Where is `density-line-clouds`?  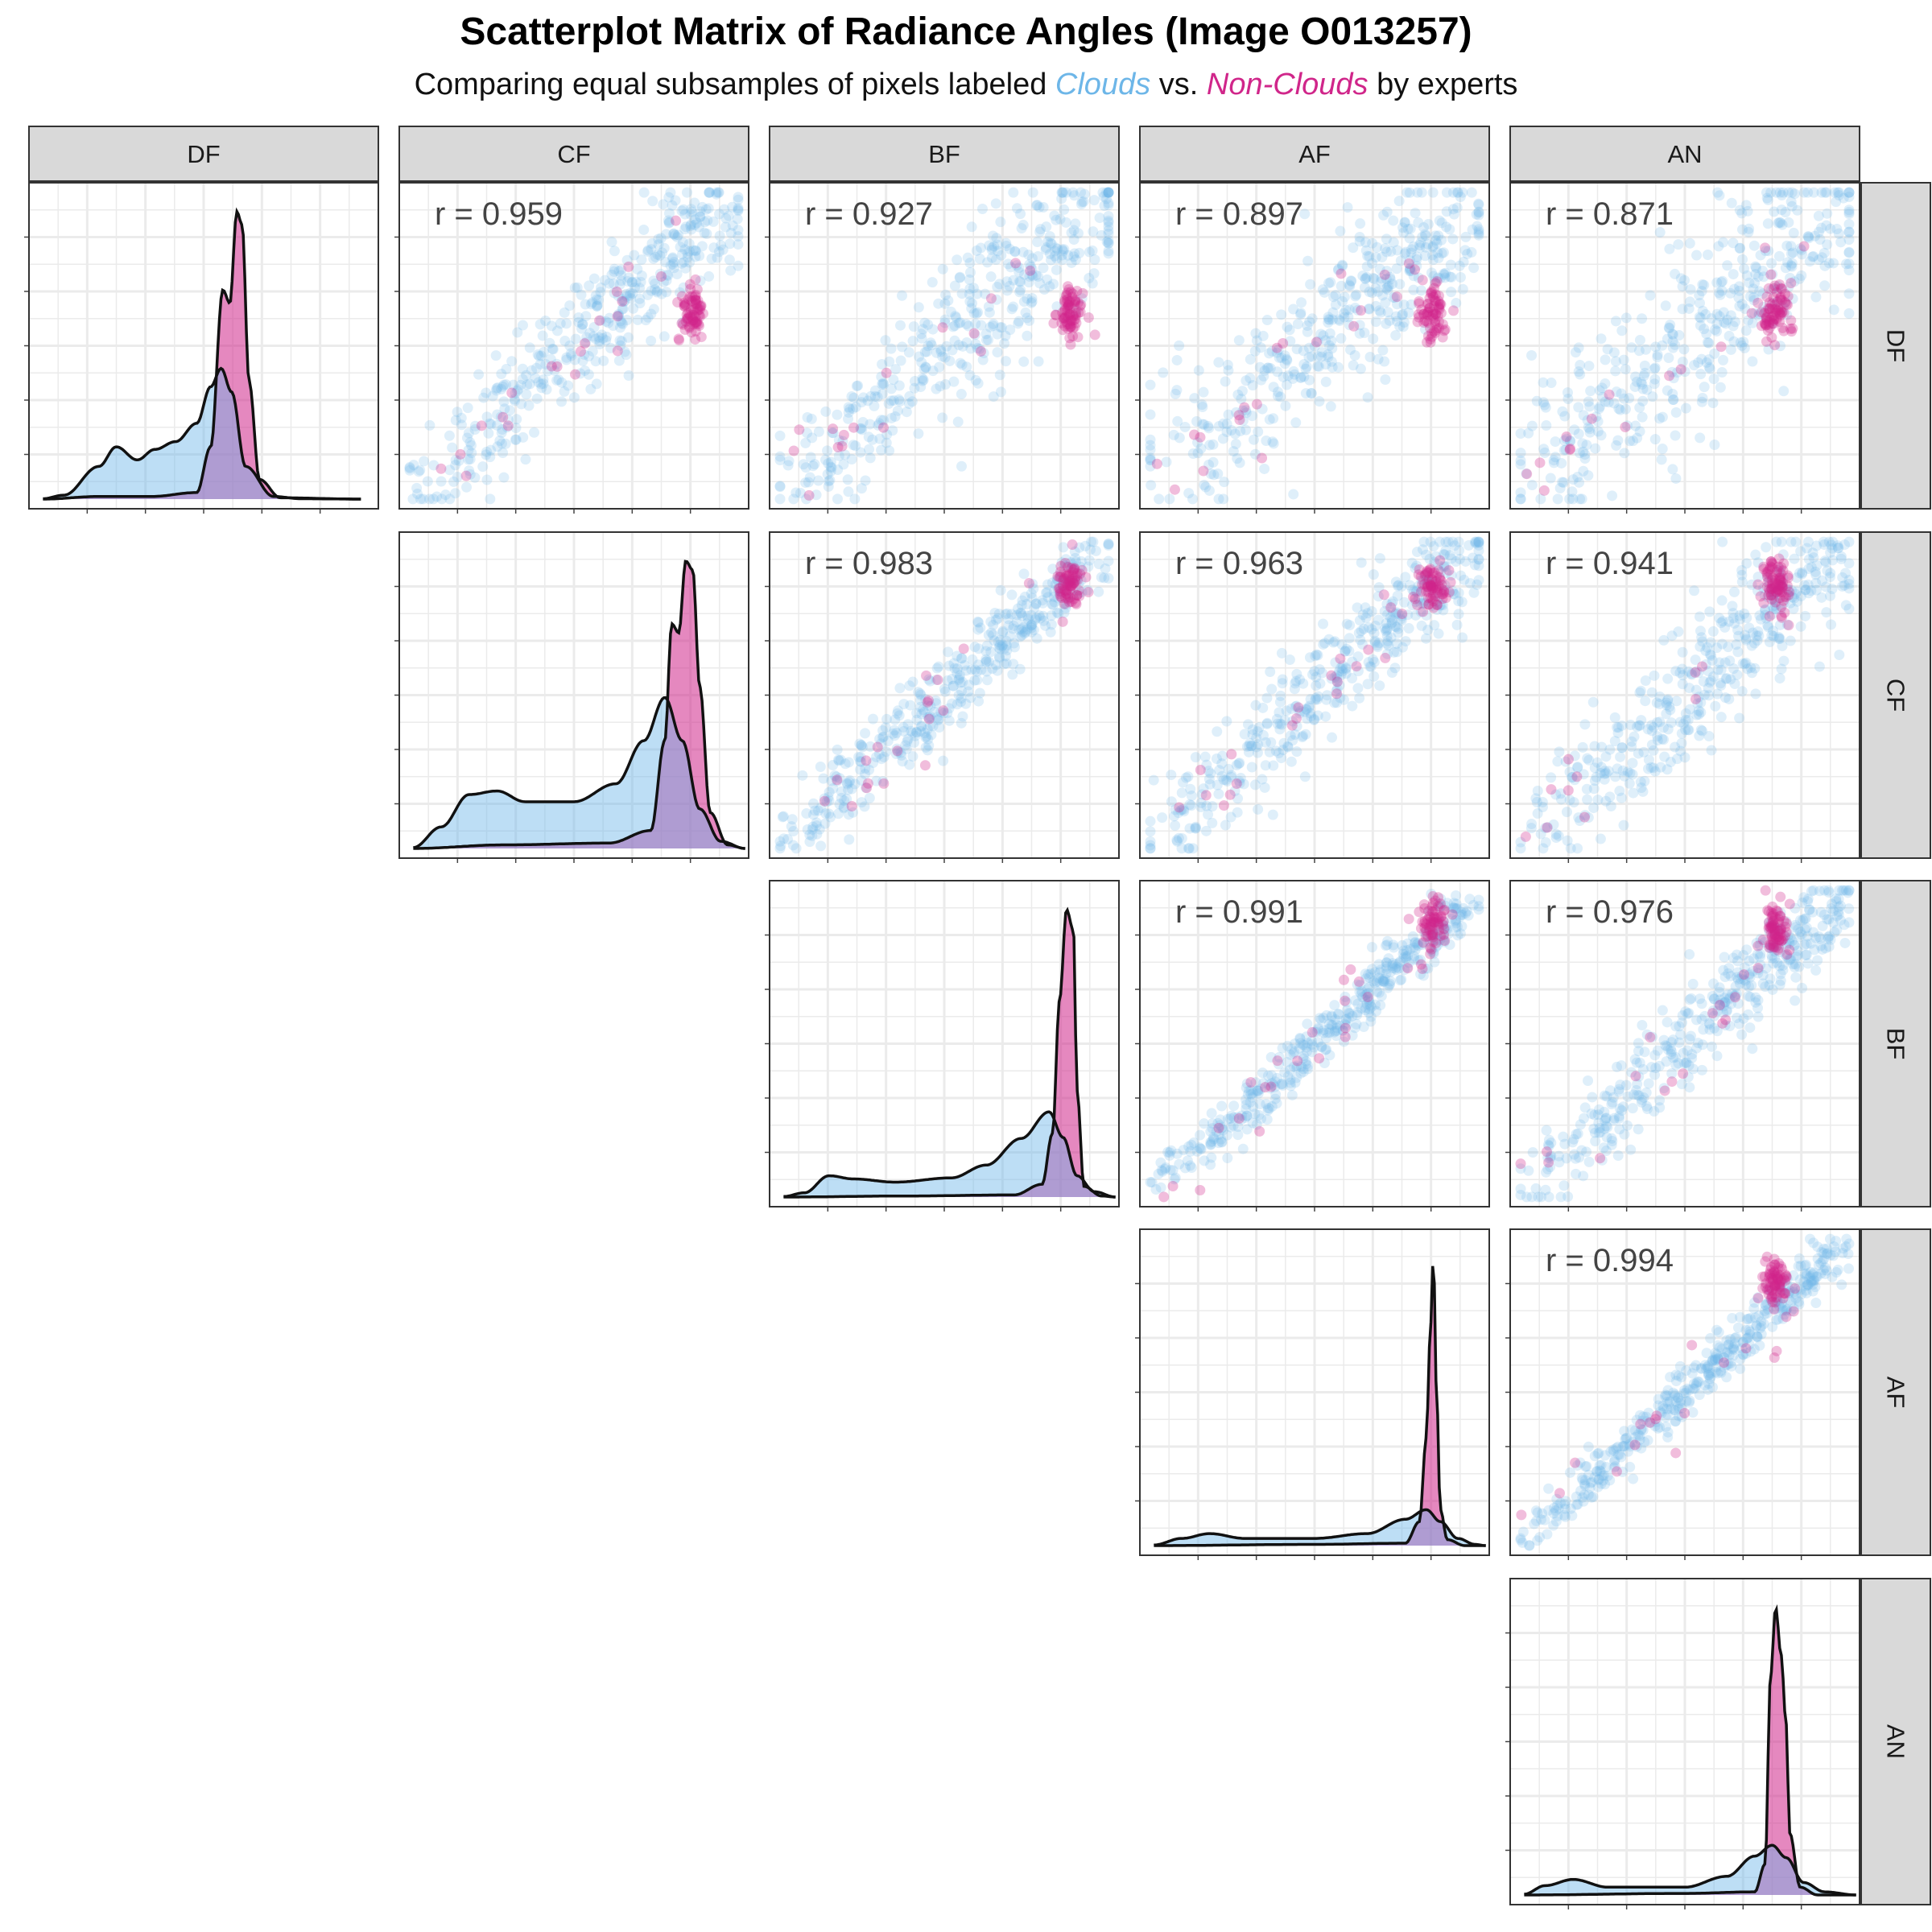 density-line-clouds is located at coordinates (1320, 1527).